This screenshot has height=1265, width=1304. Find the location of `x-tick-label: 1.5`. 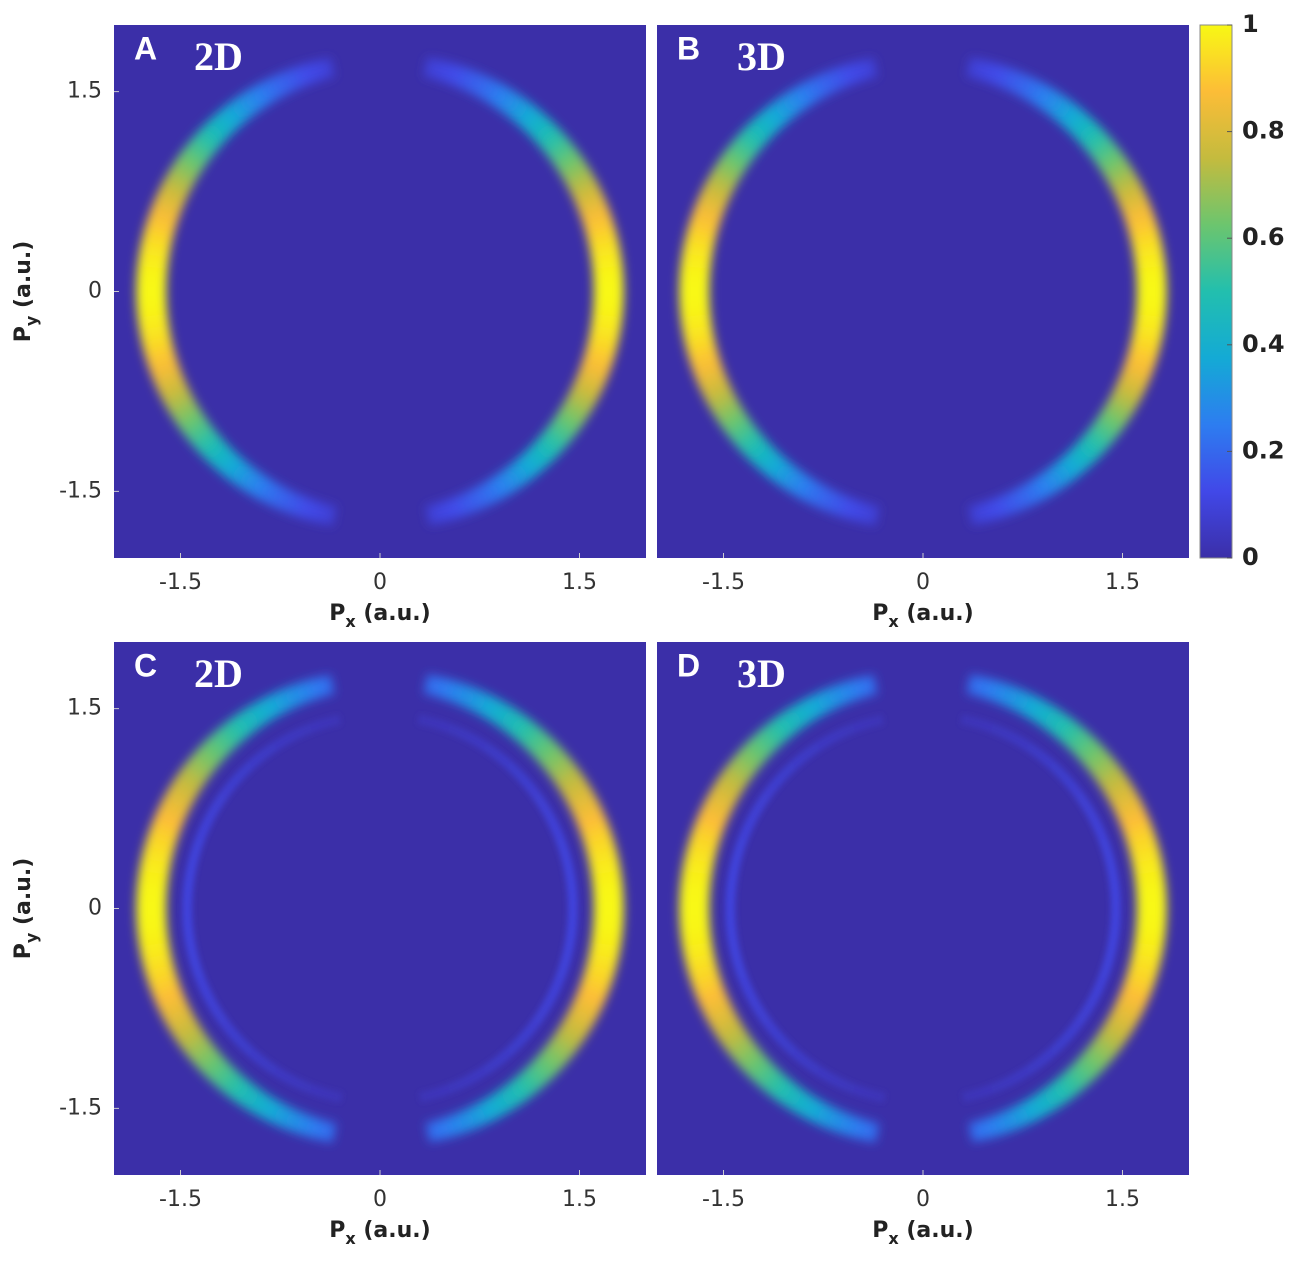

x-tick-label: 1.5 is located at coordinates (1122, 582).